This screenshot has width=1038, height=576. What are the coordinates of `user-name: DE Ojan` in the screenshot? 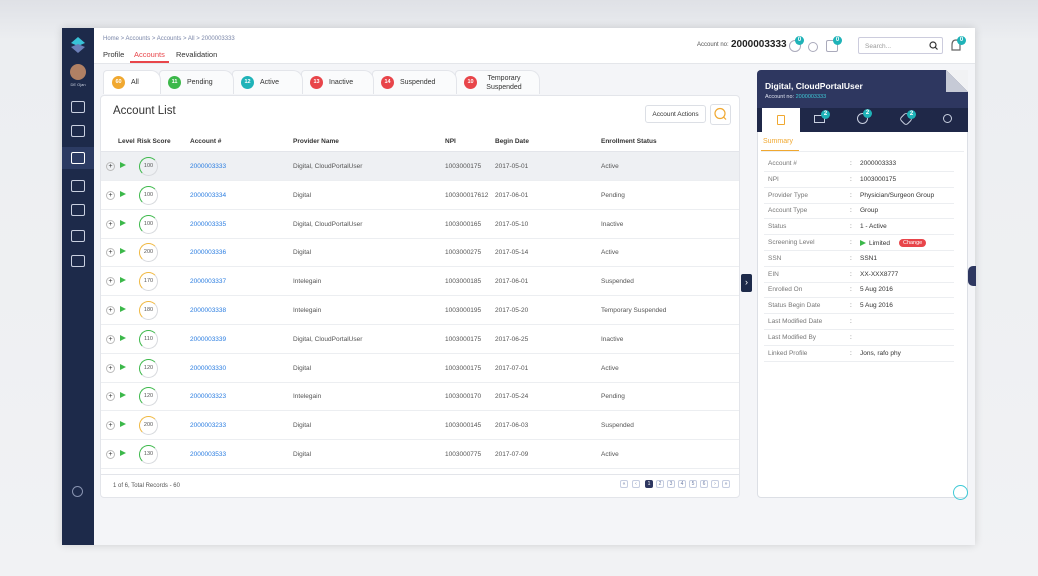 It's located at (78, 84).